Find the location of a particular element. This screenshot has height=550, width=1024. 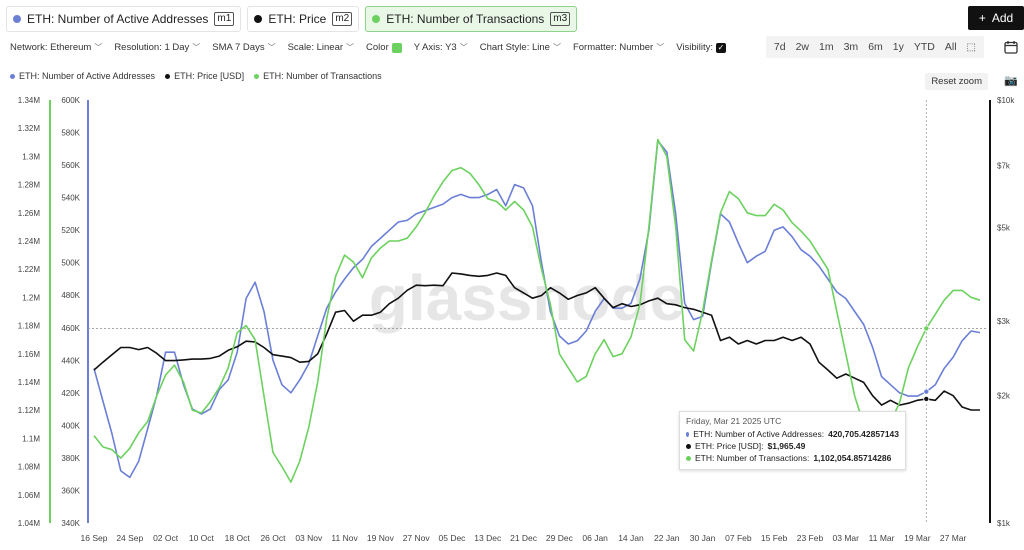

legend-item-transactions: ETH: Number of Transactions is located at coordinates (318, 76).